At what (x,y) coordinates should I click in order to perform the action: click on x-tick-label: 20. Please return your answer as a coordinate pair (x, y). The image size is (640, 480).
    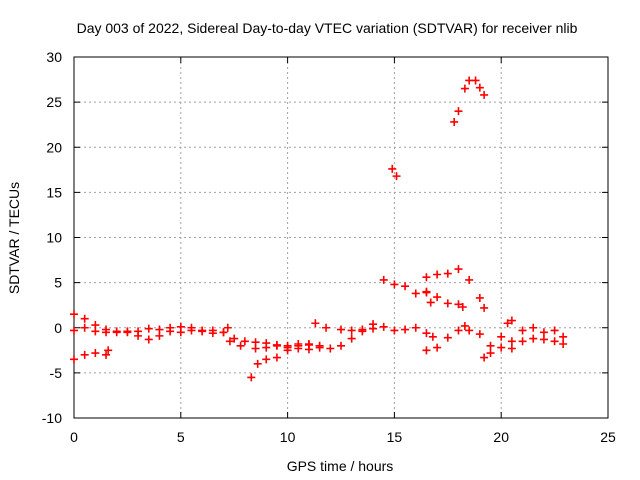
    Looking at the image, I should click on (501, 437).